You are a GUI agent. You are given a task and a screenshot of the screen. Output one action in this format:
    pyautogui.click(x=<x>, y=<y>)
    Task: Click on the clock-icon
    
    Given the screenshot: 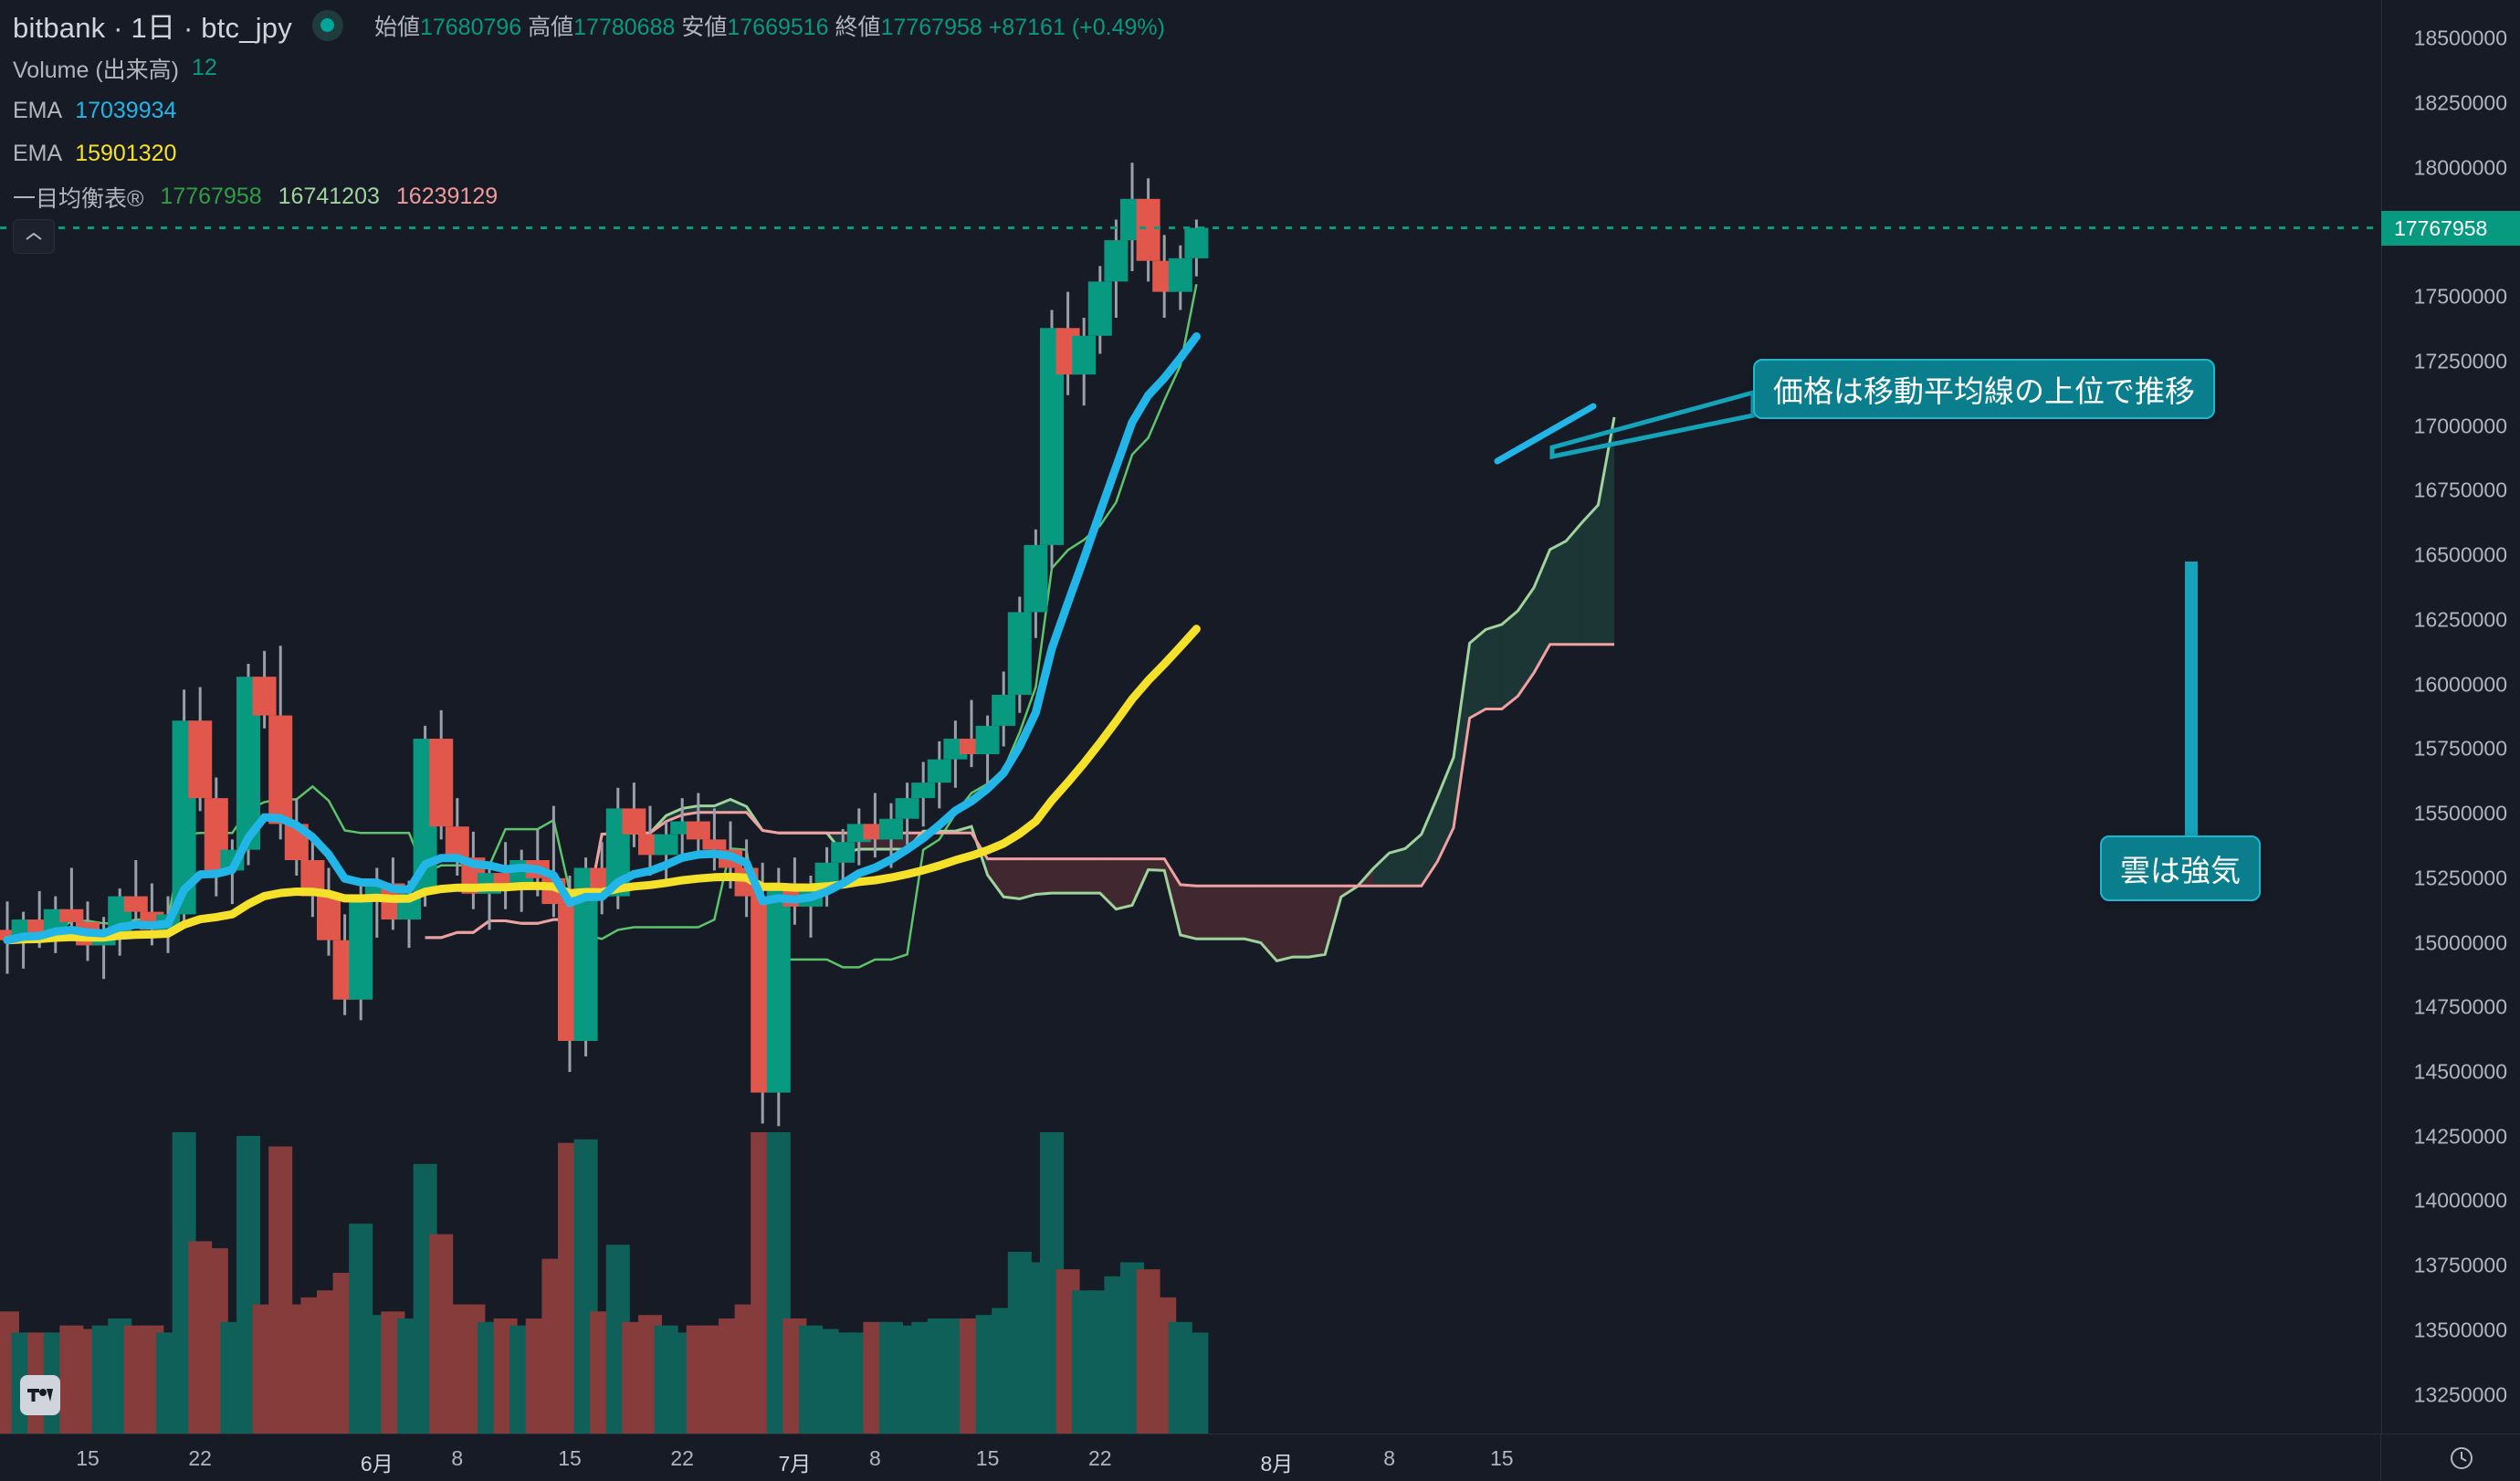 What is the action you would take?
    pyautogui.click(x=2461, y=1458)
    